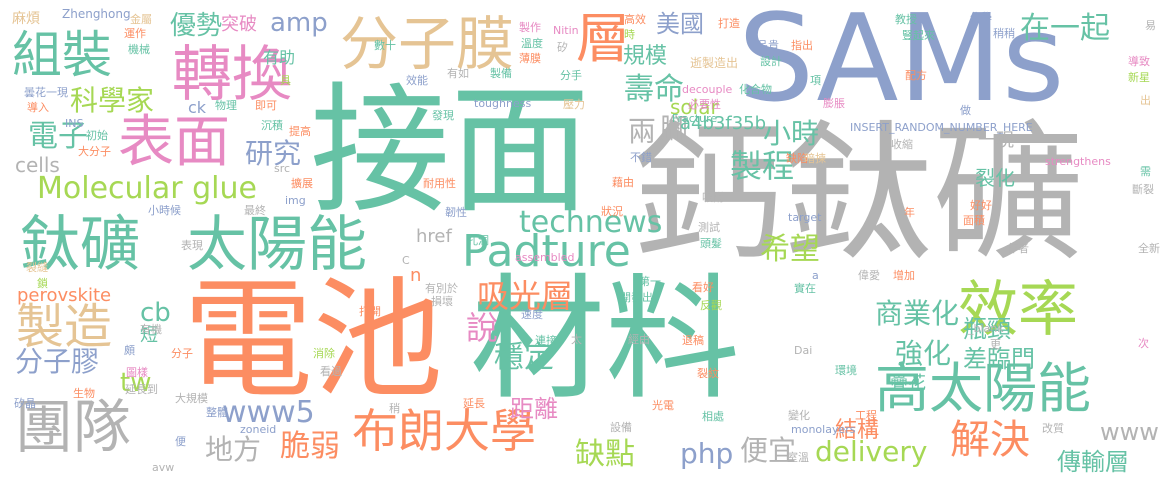  What do you see at coordinates (916, 75) in the screenshot?
I see `word: 配方` at bounding box center [916, 75].